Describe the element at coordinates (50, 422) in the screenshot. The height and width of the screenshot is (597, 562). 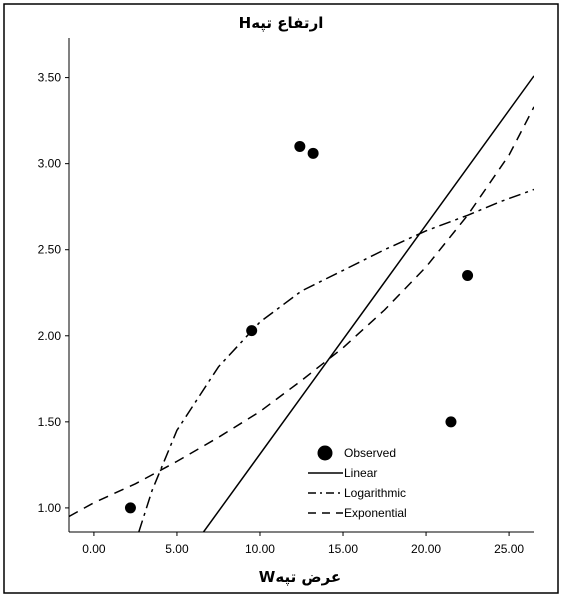
I see `y-tick-label: 1.50` at that location.